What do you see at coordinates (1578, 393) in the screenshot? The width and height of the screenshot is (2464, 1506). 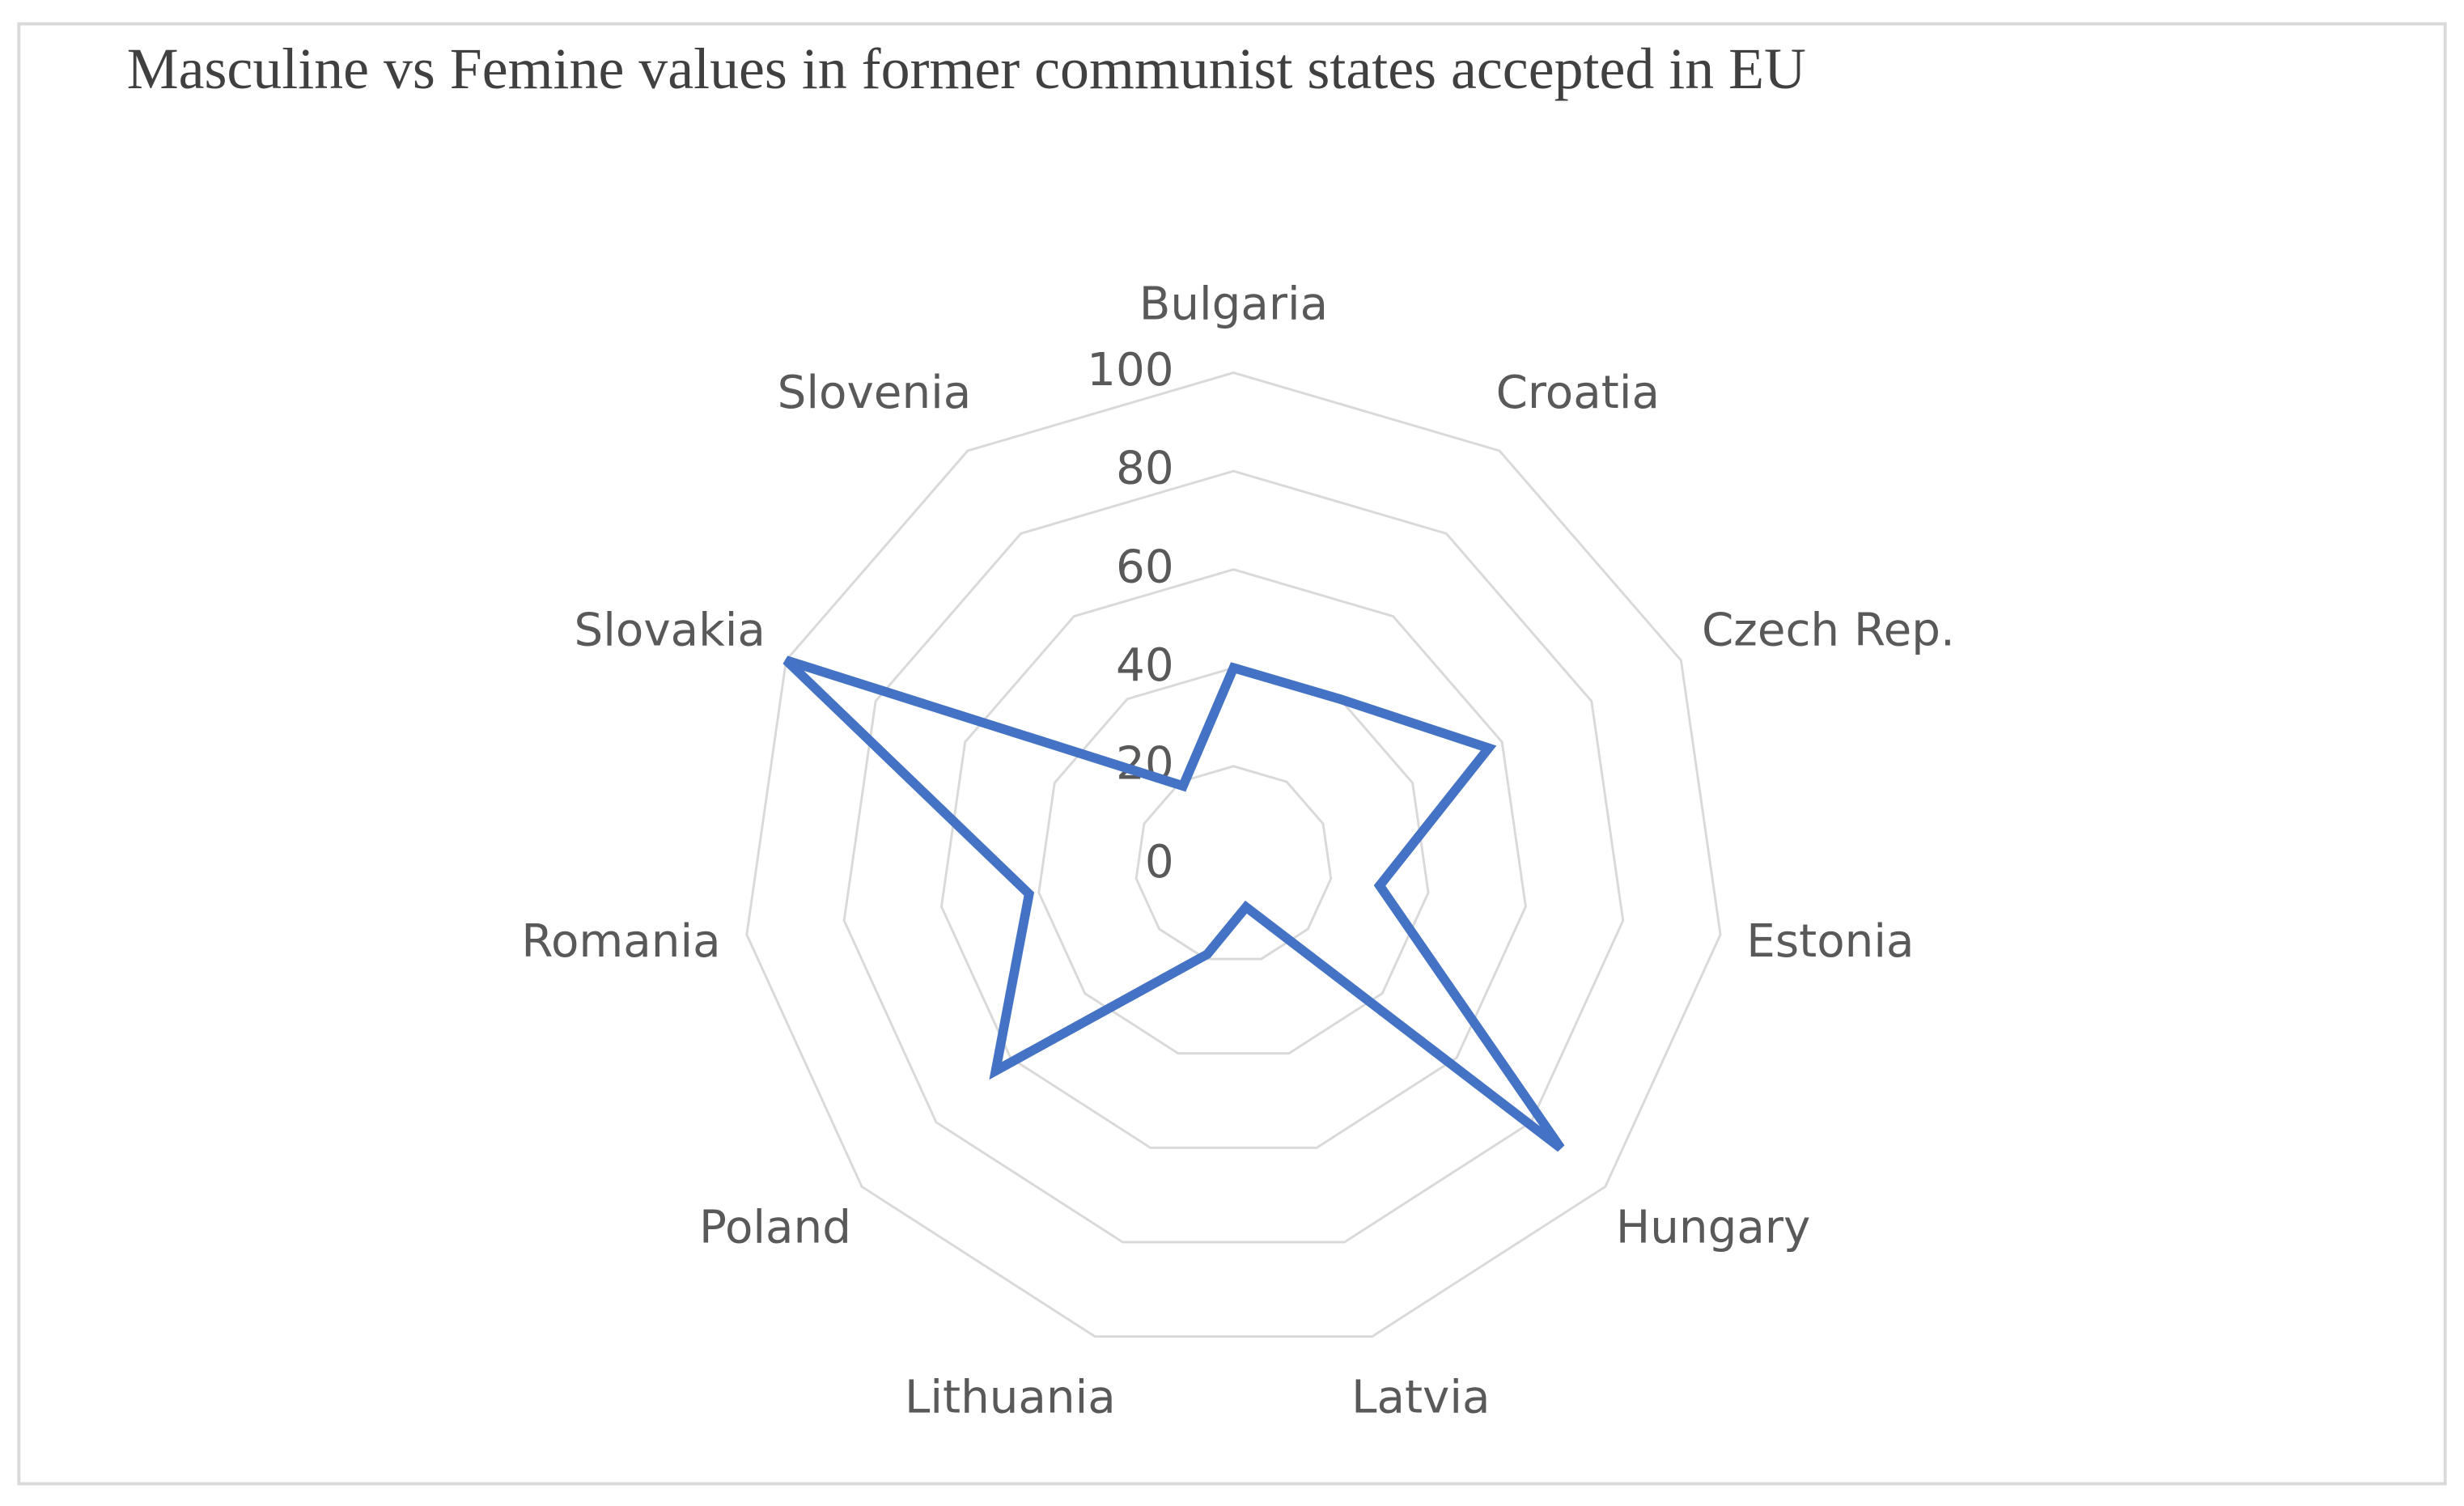 I see `category-label: Croatia` at bounding box center [1578, 393].